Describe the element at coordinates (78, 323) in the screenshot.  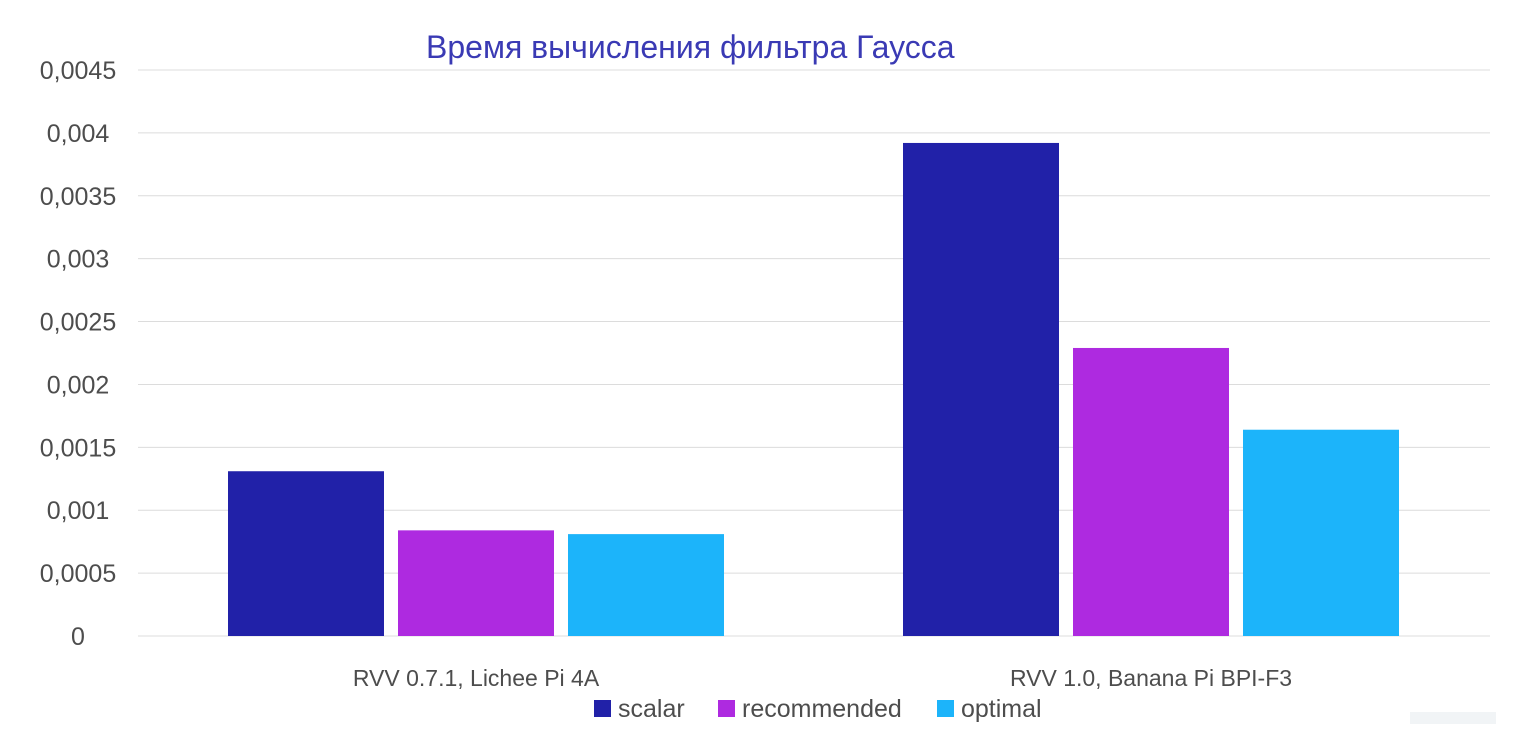
I see `y-tick-label: 0,0025` at that location.